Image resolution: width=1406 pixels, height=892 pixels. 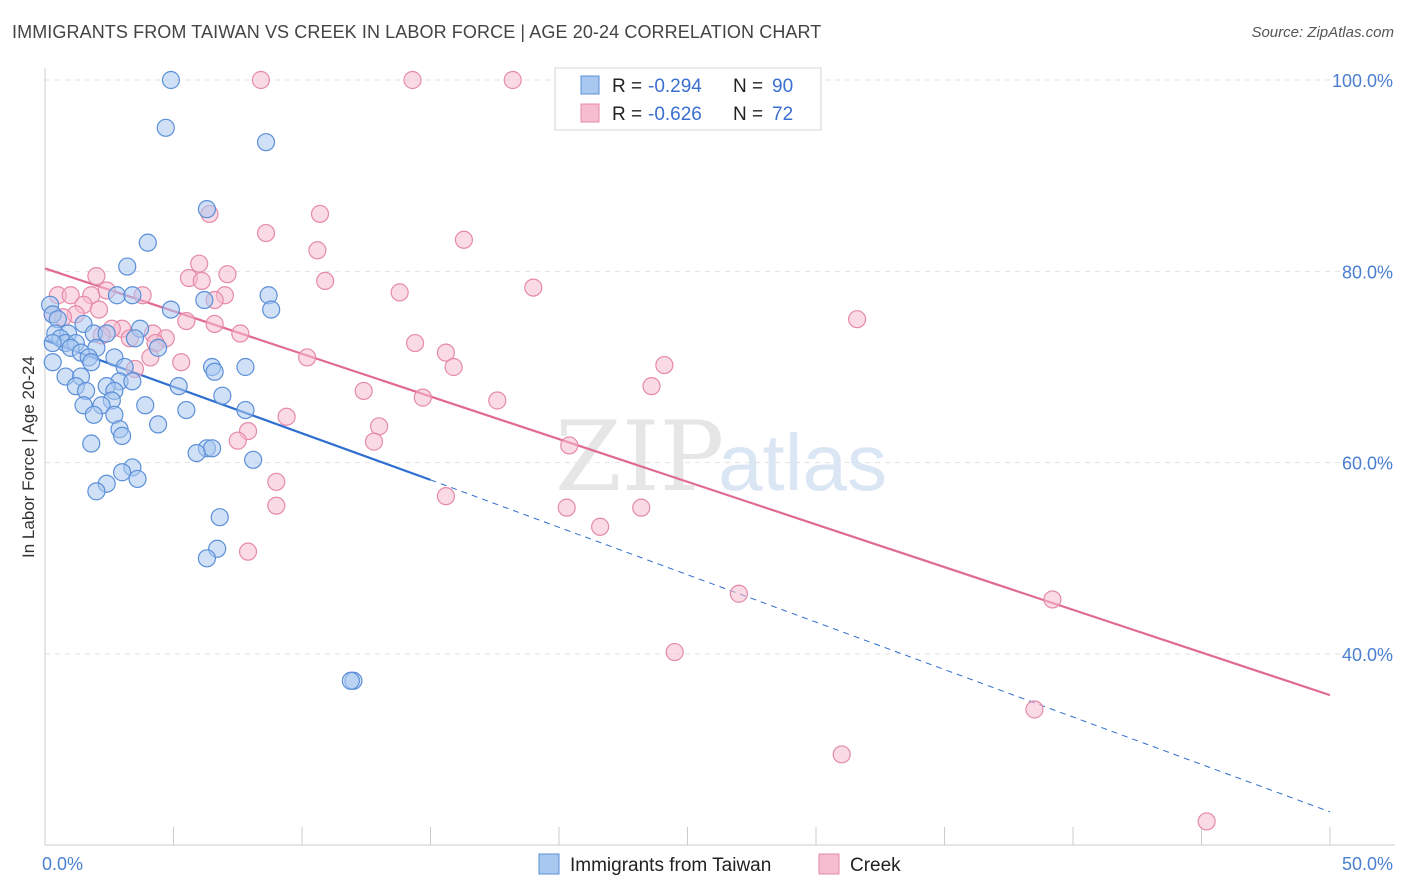 What do you see at coordinates (748, 86) in the screenshot?
I see `legend-n-label-taiwan: N =` at bounding box center [748, 86].